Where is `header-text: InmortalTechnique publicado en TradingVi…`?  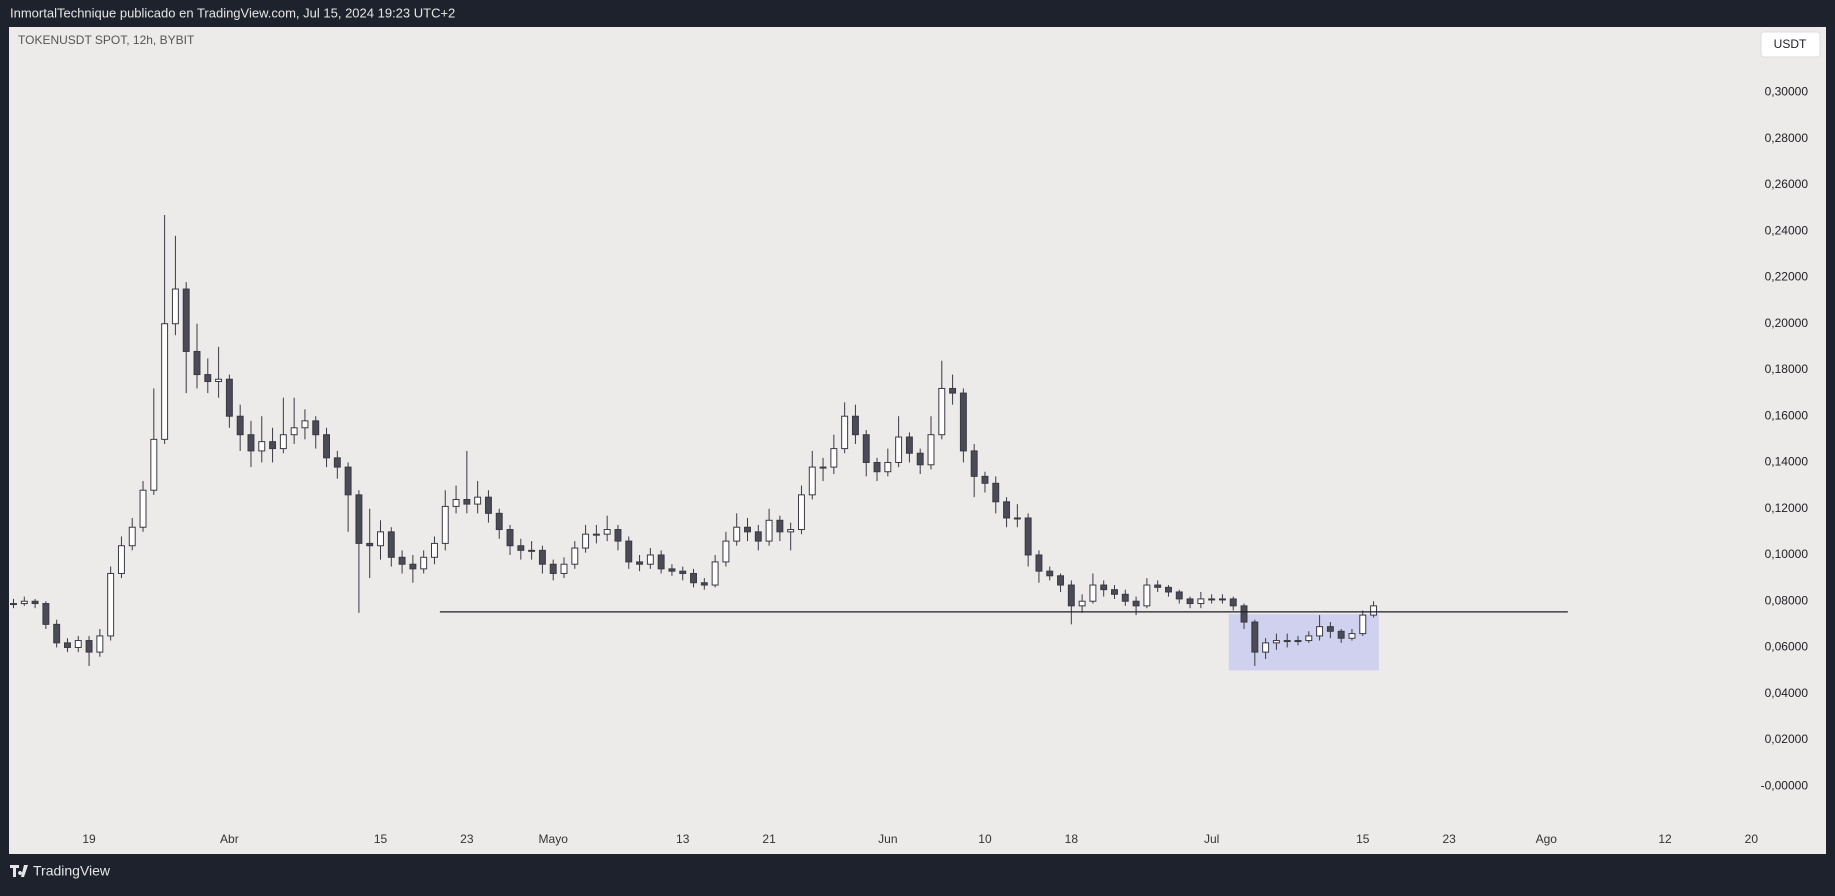
header-text: InmortalTechnique publicado en TradingVi… is located at coordinates (232, 12).